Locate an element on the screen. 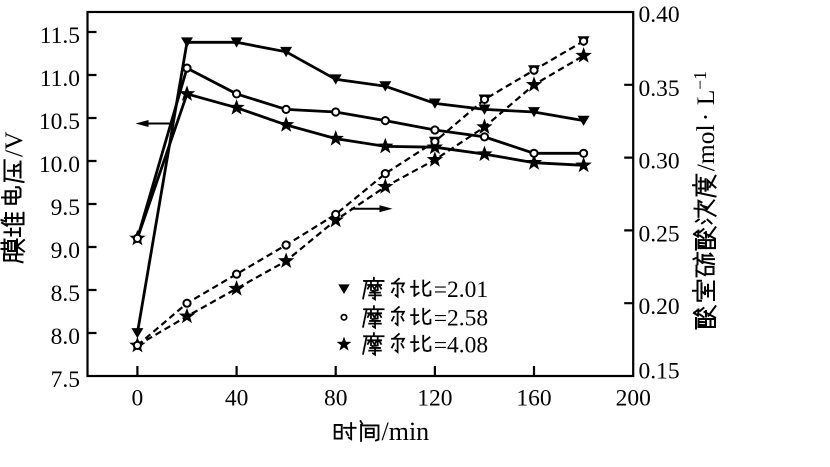 This screenshot has height=467, width=830. svg-text: 9.0 is located at coordinates (65, 251).